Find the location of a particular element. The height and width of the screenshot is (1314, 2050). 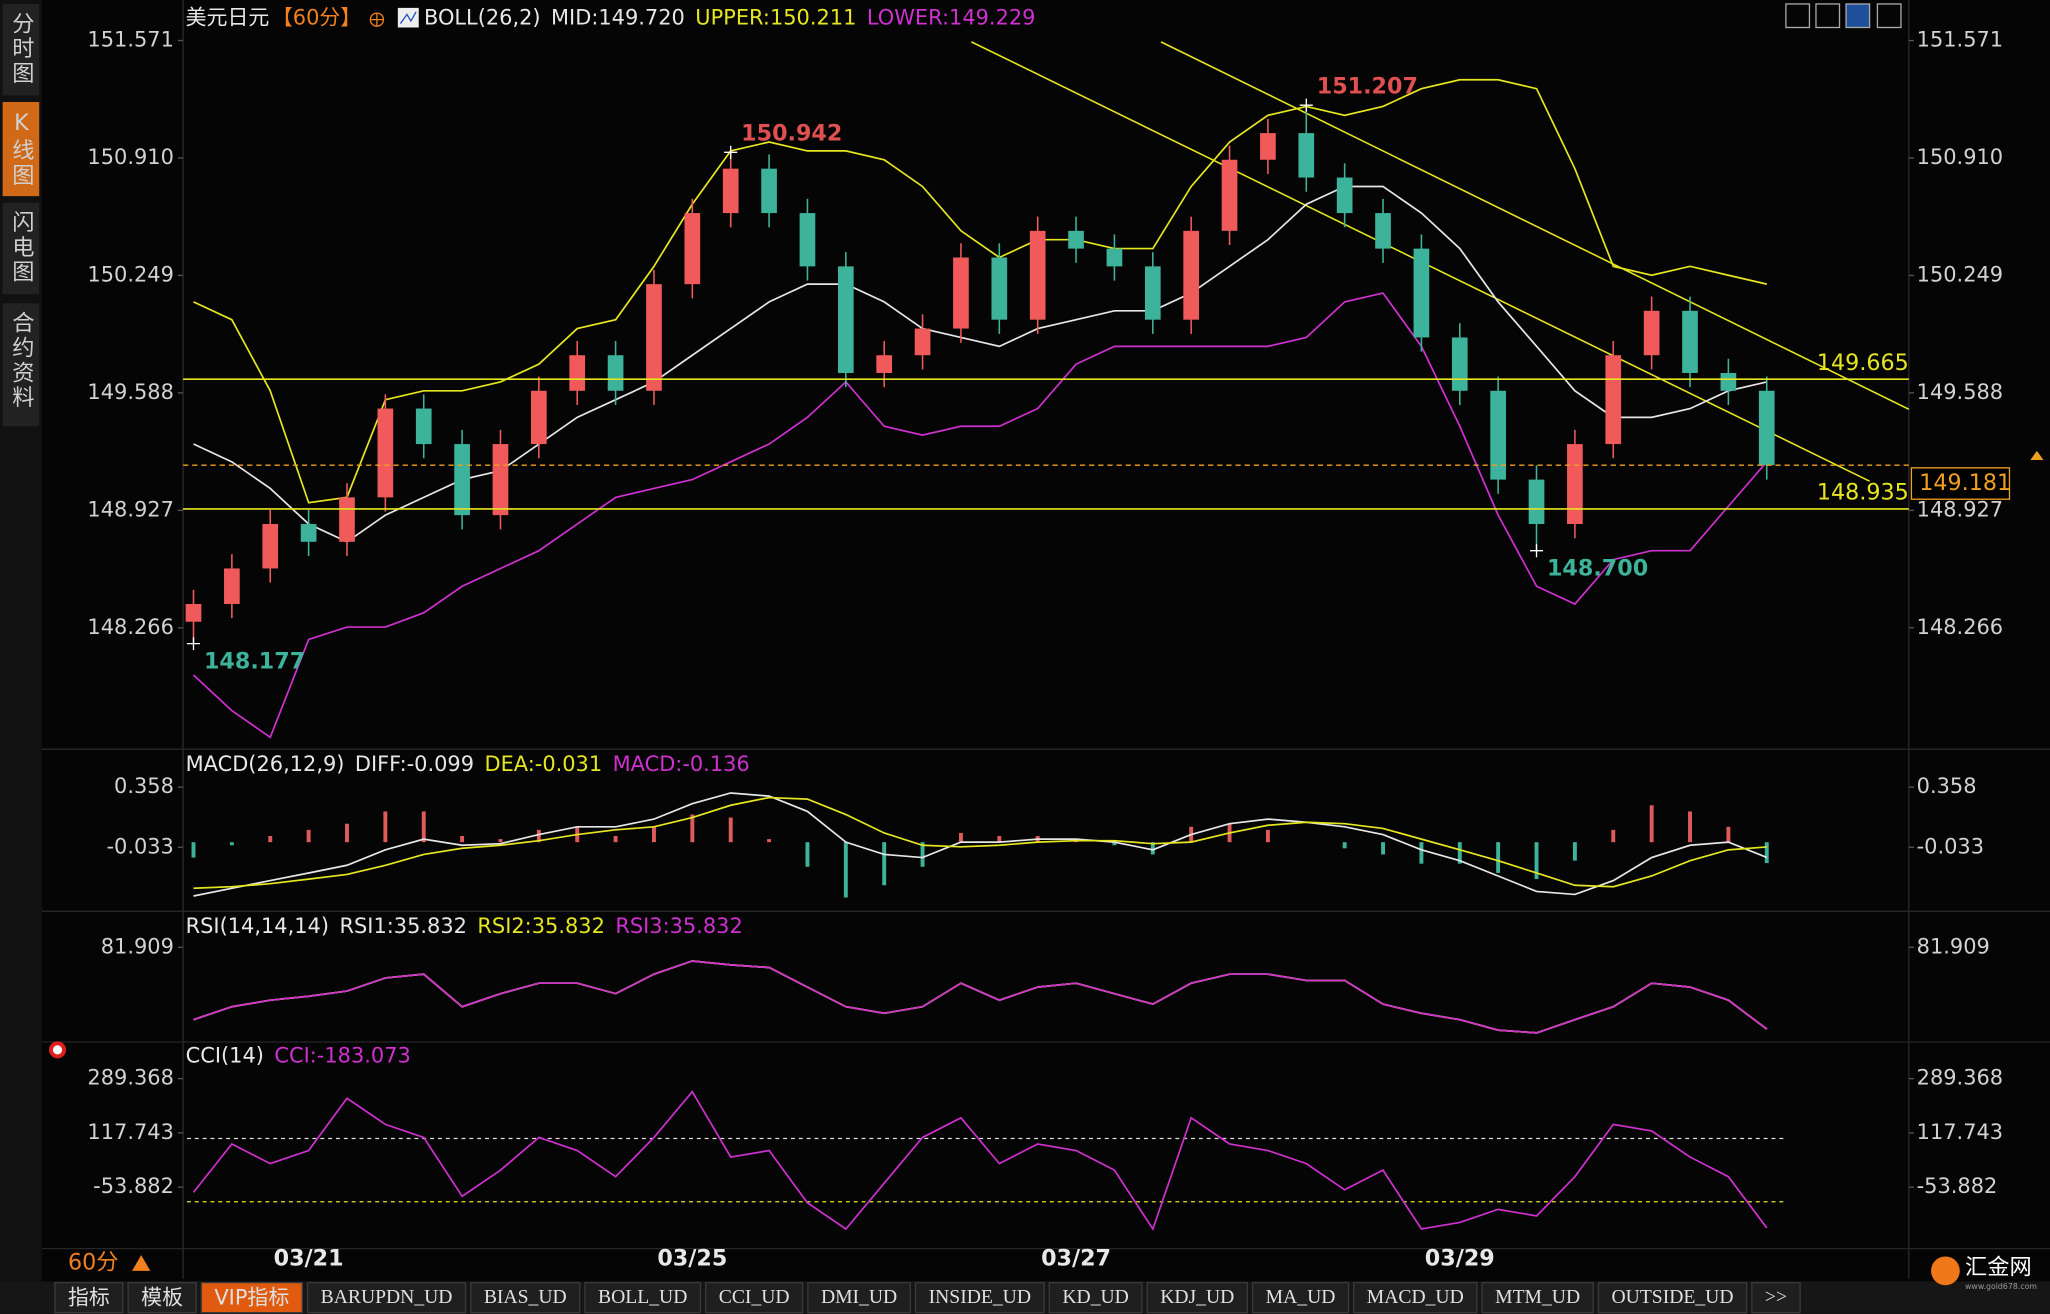

legend-entry: DEA:-0.031 is located at coordinates (543, 764).